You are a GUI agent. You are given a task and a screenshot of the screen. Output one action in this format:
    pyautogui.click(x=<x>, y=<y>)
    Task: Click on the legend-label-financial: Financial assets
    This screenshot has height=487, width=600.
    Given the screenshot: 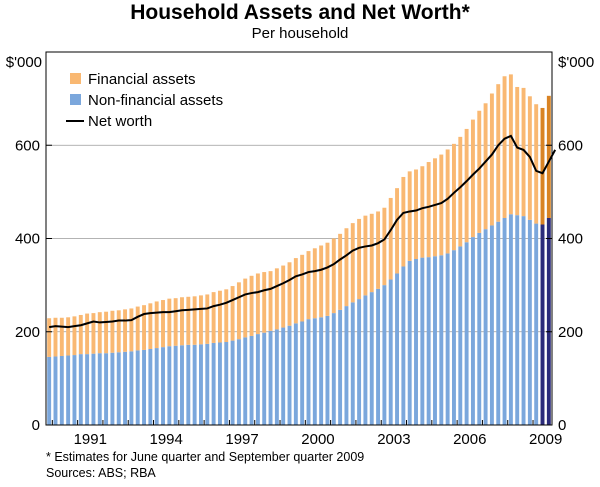 What is the action you would take?
    pyautogui.click(x=142, y=79)
    